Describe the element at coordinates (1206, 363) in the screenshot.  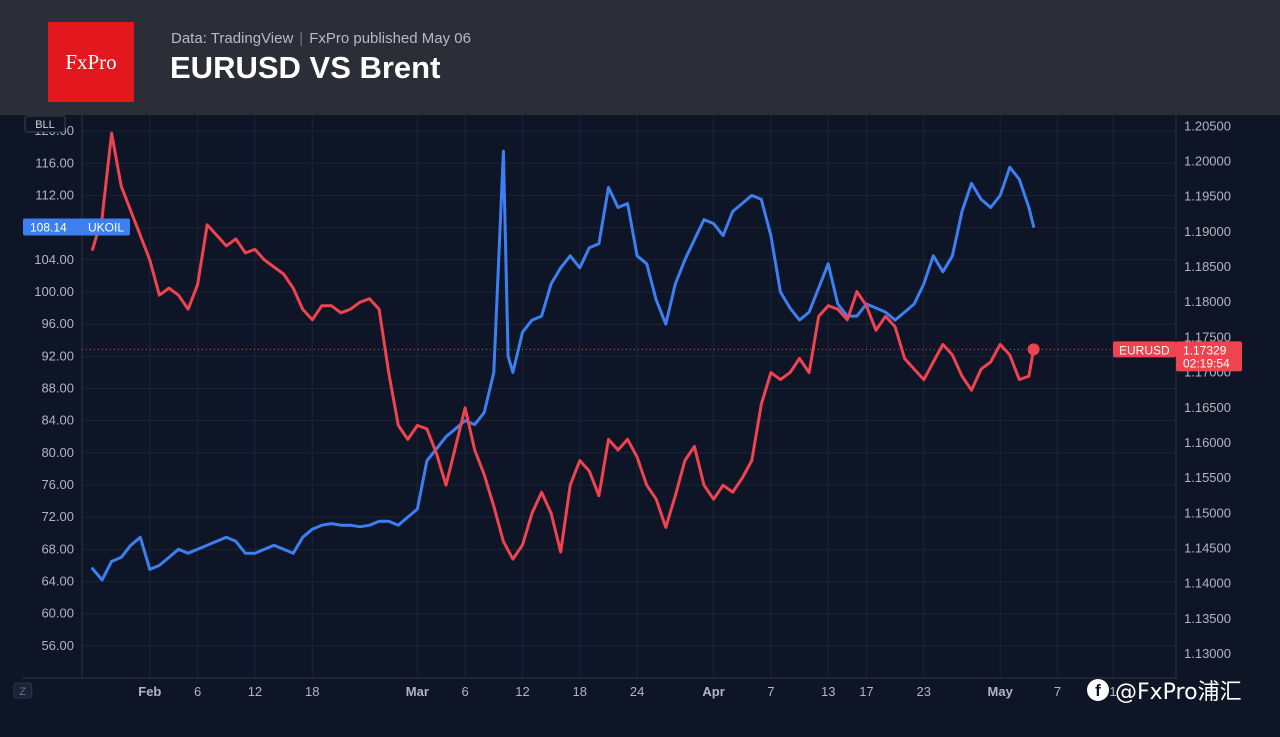
I see `eurusd-timer: 02:19:54` at that location.